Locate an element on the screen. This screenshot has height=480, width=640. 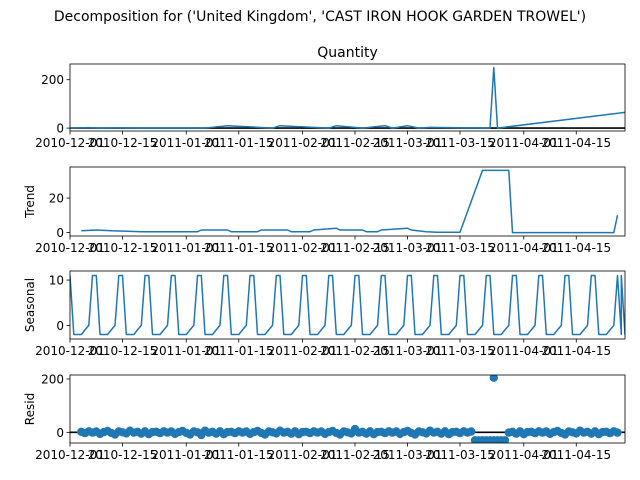
ylabel-trend: Trend is located at coordinates (30, 202).